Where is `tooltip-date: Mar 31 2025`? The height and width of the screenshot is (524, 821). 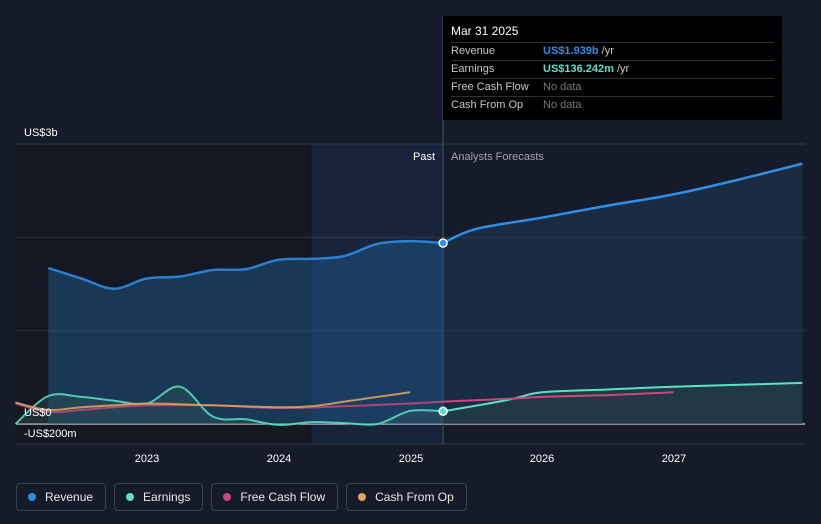 tooltip-date: Mar 31 2025 is located at coordinates (485, 31).